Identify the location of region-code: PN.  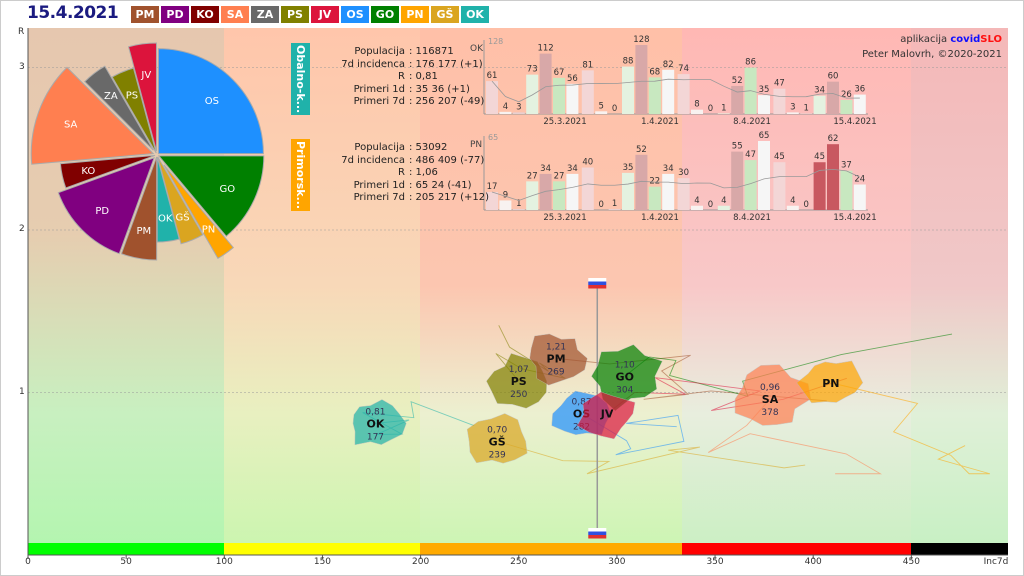
(830, 383).